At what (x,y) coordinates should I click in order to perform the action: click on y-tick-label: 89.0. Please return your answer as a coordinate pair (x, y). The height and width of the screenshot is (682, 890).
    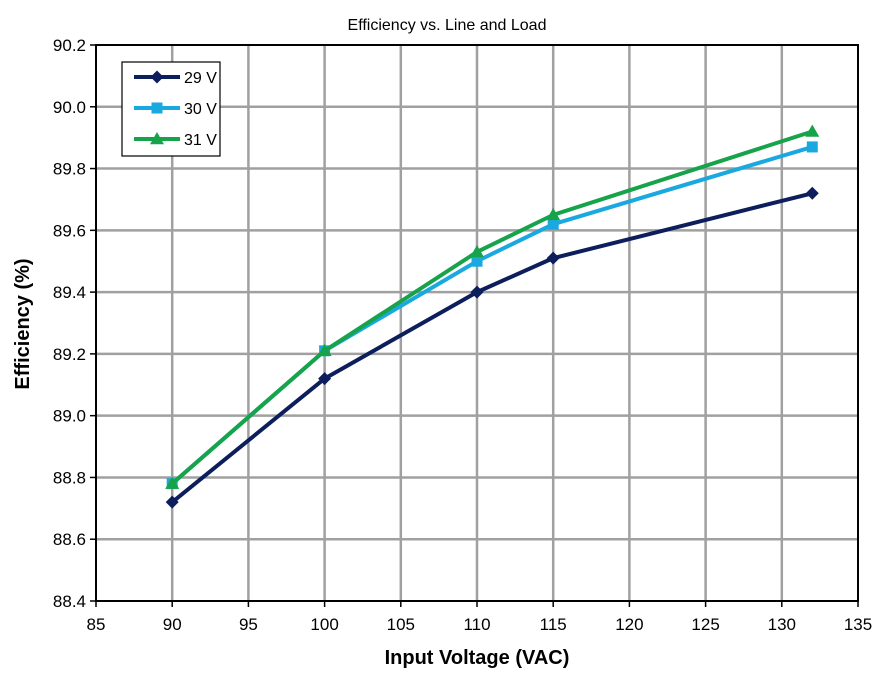
    Looking at the image, I should click on (69, 416).